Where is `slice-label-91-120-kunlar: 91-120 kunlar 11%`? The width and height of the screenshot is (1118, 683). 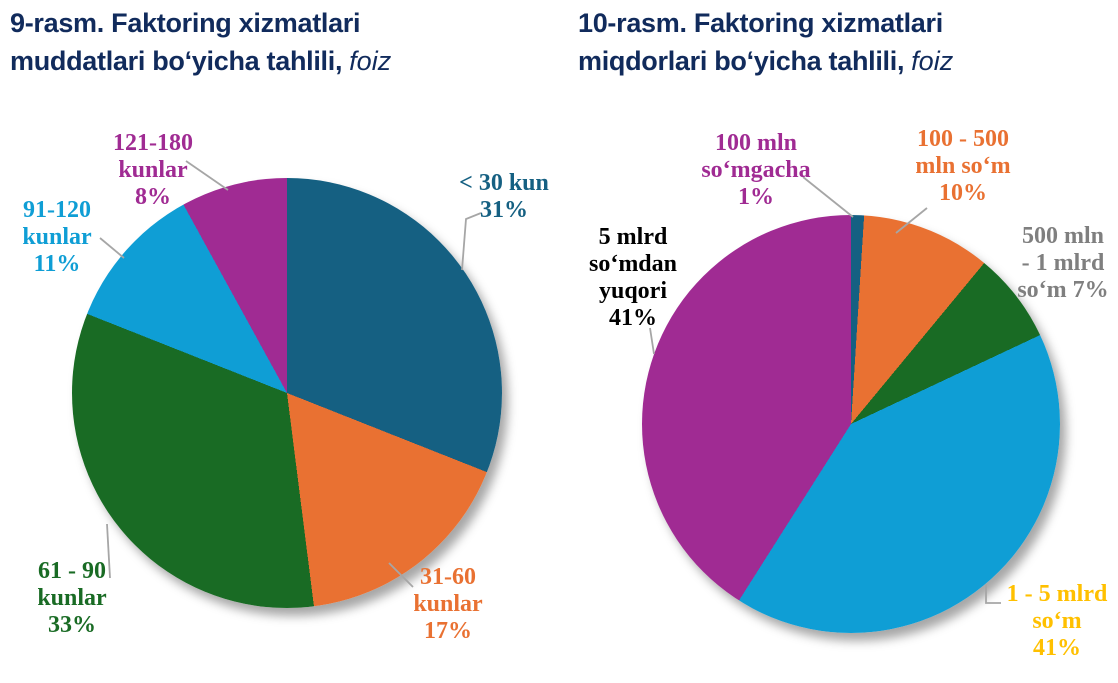
slice-label-91-120-kunlar: 91-120 kunlar 11% is located at coordinates (57, 237).